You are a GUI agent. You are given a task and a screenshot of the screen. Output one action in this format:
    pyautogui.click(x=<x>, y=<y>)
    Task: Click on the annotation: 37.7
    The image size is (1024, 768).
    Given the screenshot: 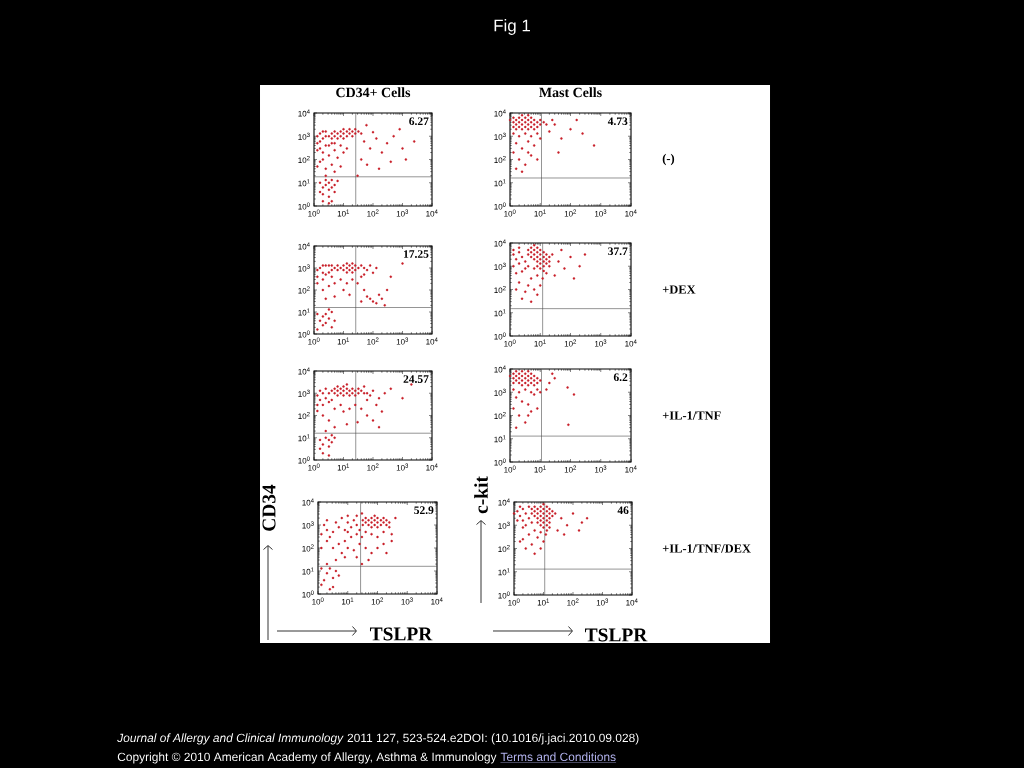 What is the action you would take?
    pyautogui.click(x=618, y=251)
    